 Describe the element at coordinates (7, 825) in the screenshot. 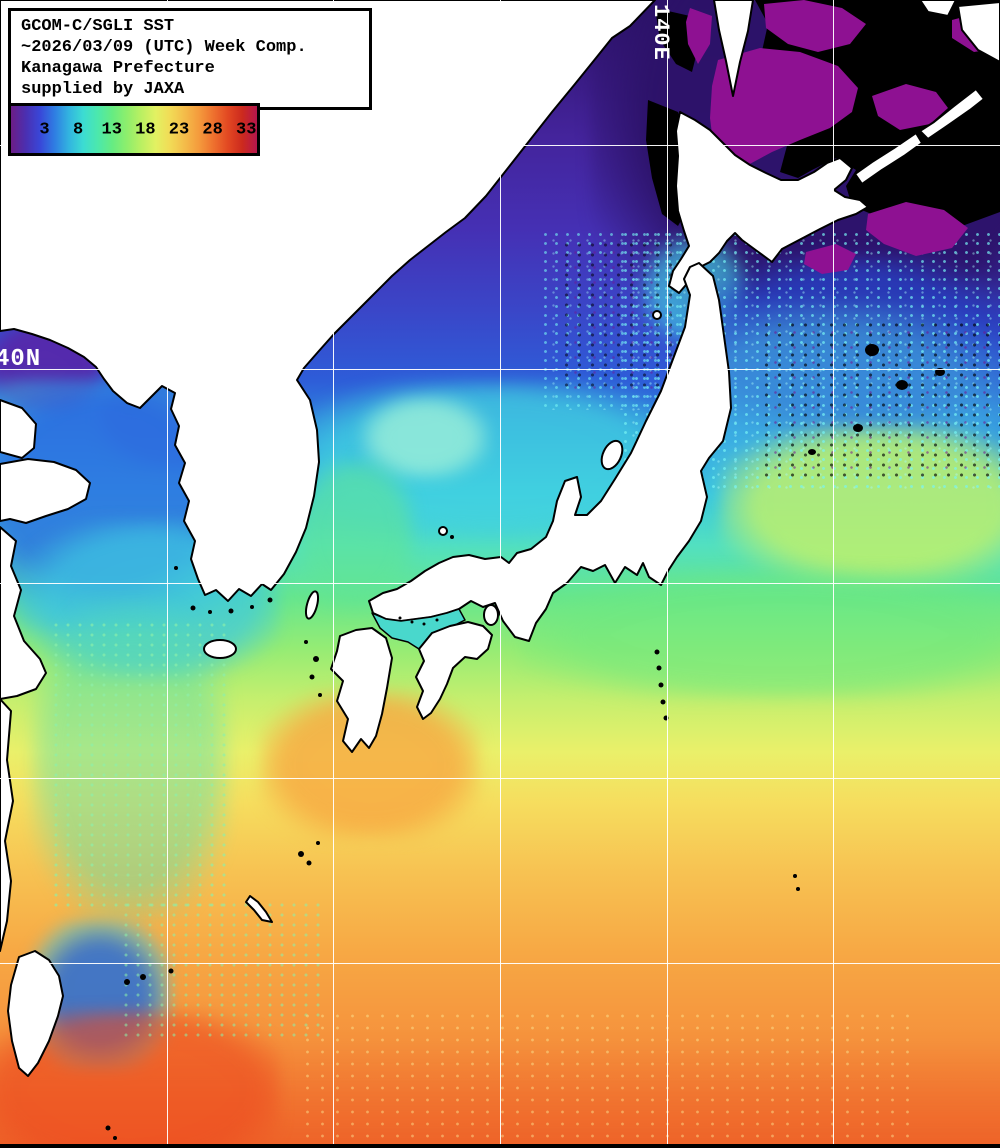

I see `land-china-coast-south` at that location.